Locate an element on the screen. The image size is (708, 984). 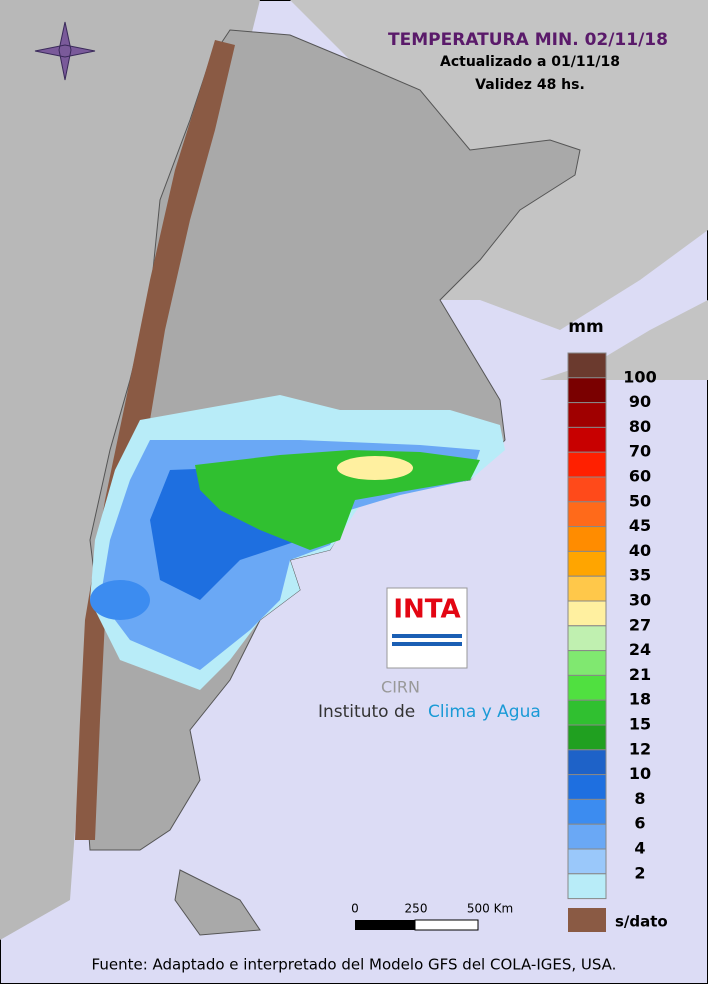
legend-label: 12 is located at coordinates (640, 748).